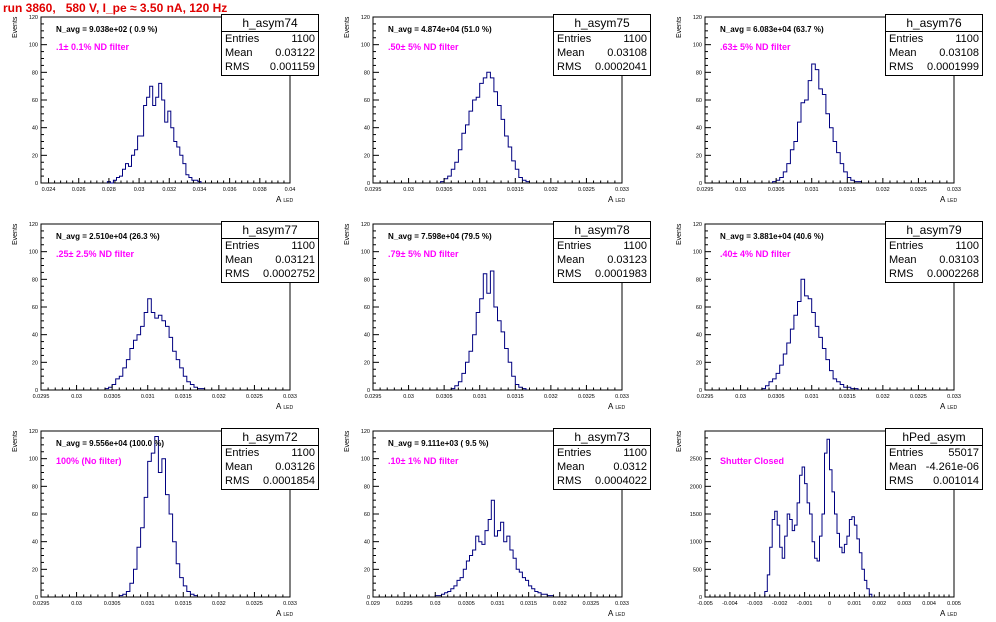  I want to click on stats-value-rms: 0.0001983, so click(621, 274).